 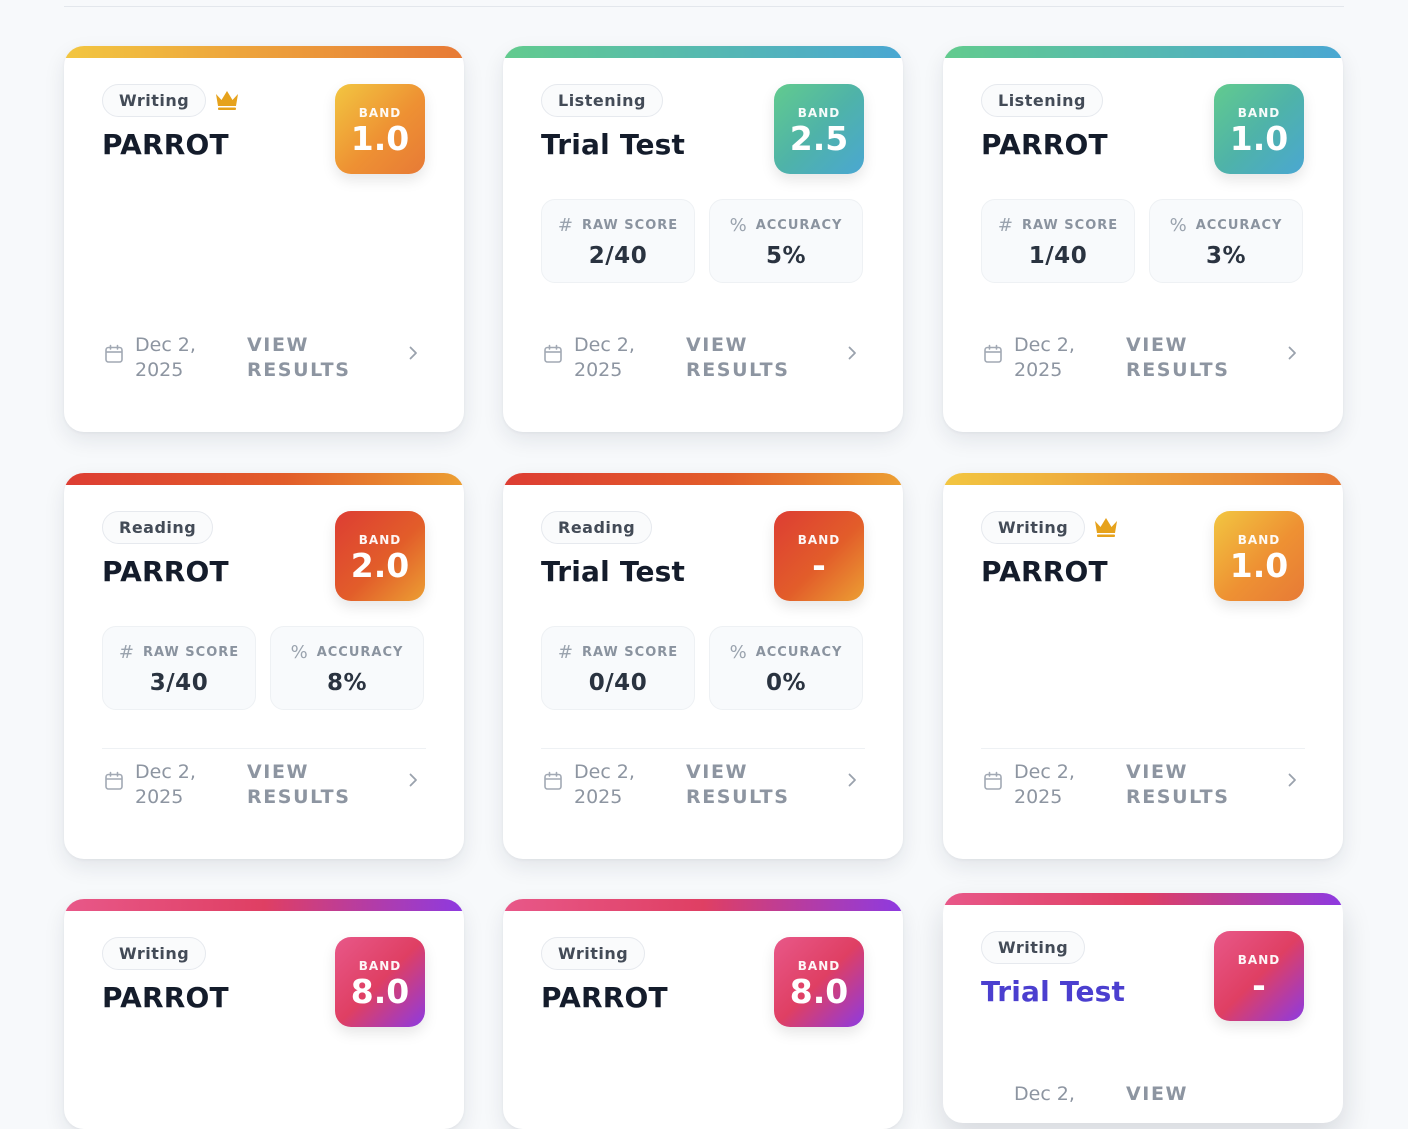 I want to click on raw-score-value: 1/40, so click(x=1058, y=256).